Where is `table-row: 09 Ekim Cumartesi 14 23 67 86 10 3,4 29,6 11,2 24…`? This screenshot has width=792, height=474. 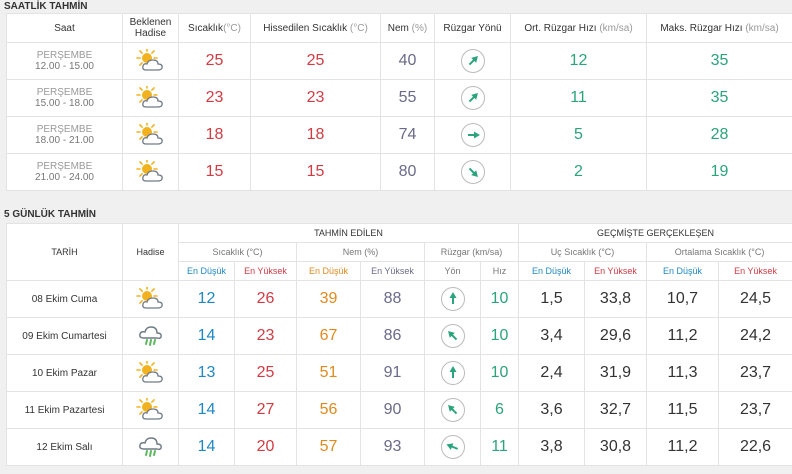 table-row: 09 Ekim Cumartesi 14 23 67 86 10 3,4 29,6 11,2 24… is located at coordinates (399, 336).